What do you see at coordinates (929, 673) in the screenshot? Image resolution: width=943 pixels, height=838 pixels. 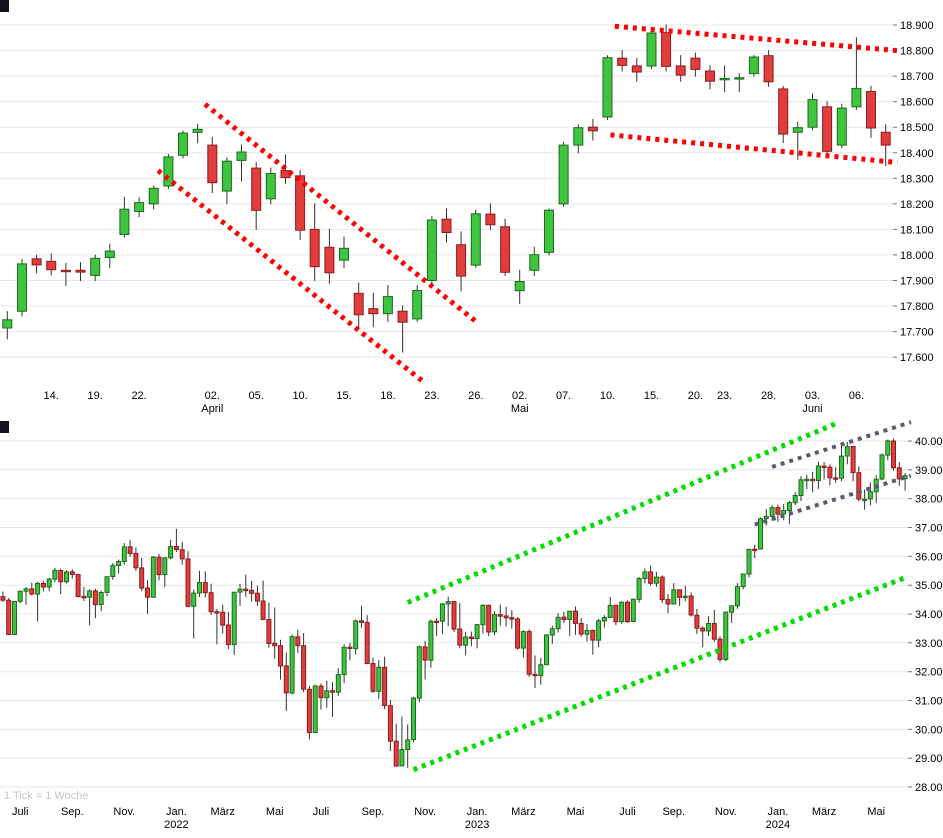 I see `y-axis-label: 32.000` at bounding box center [929, 673].